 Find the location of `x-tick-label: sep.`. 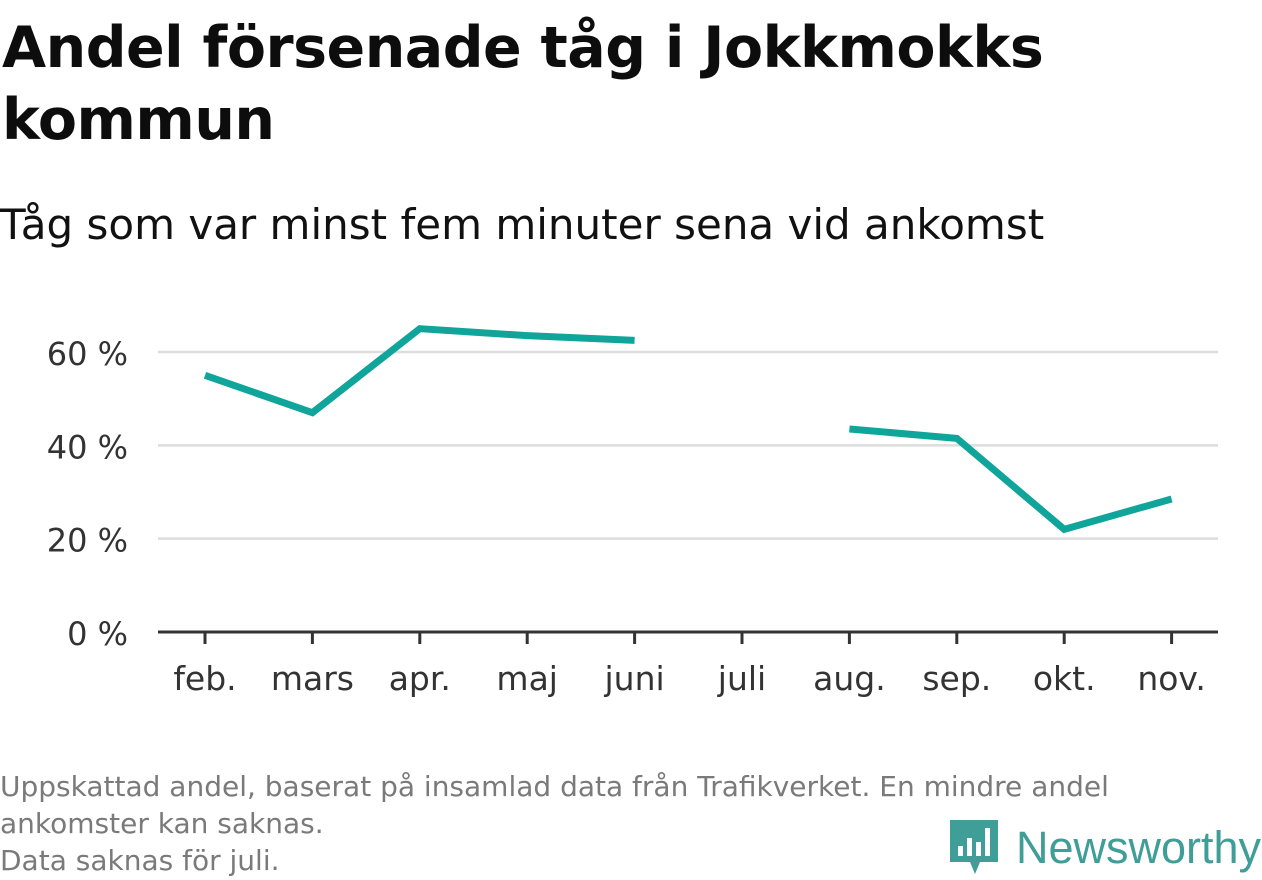

x-tick-label: sep. is located at coordinates (956, 678).